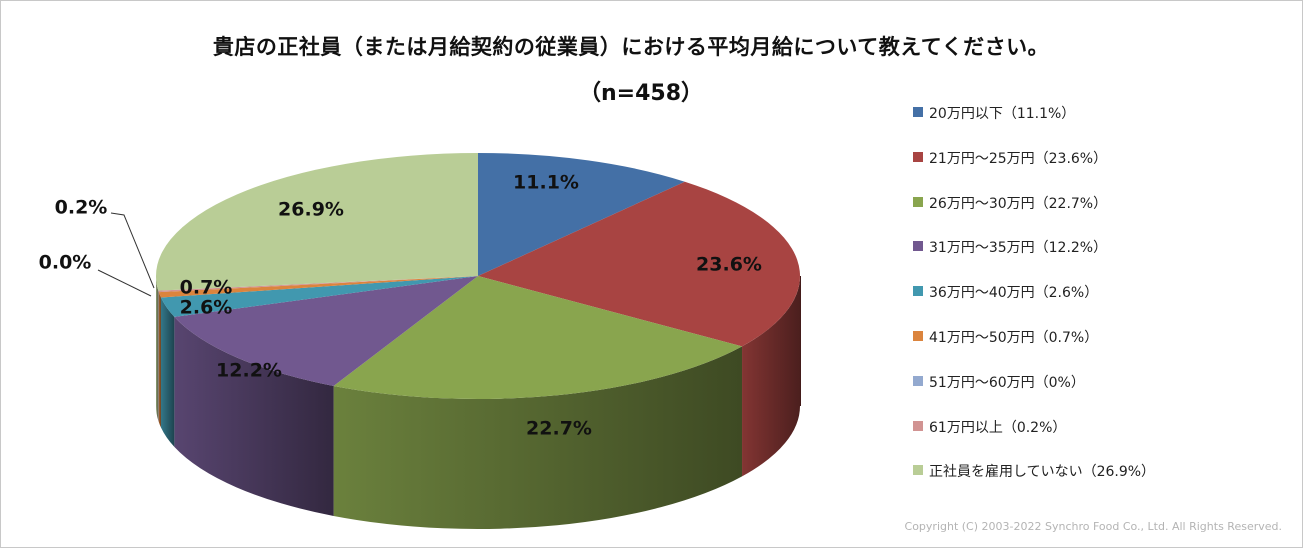 This screenshot has width=1303, height=548. Describe the element at coordinates (158, 356) in the screenshot. I see `slice-8-side` at that location.